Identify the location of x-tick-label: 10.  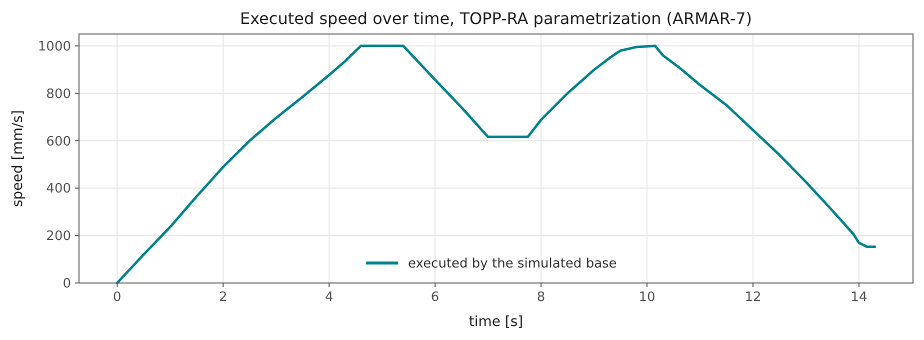
(647, 297).